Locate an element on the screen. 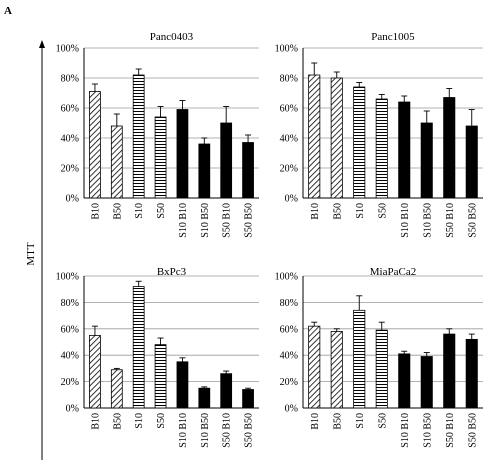 Image resolution: width=500 pixels, height=467 pixels. chart-title: Panc1005 is located at coordinates (393, 37).